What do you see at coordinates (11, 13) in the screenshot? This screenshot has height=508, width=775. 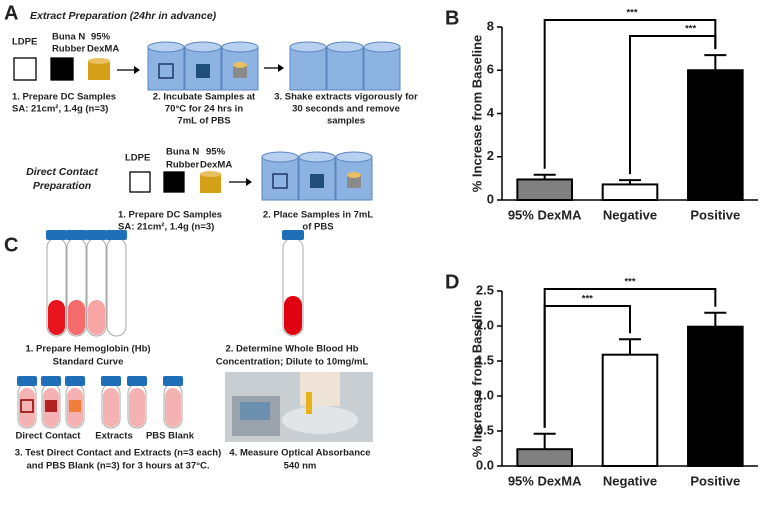 I see `panel-label: A` at bounding box center [11, 13].